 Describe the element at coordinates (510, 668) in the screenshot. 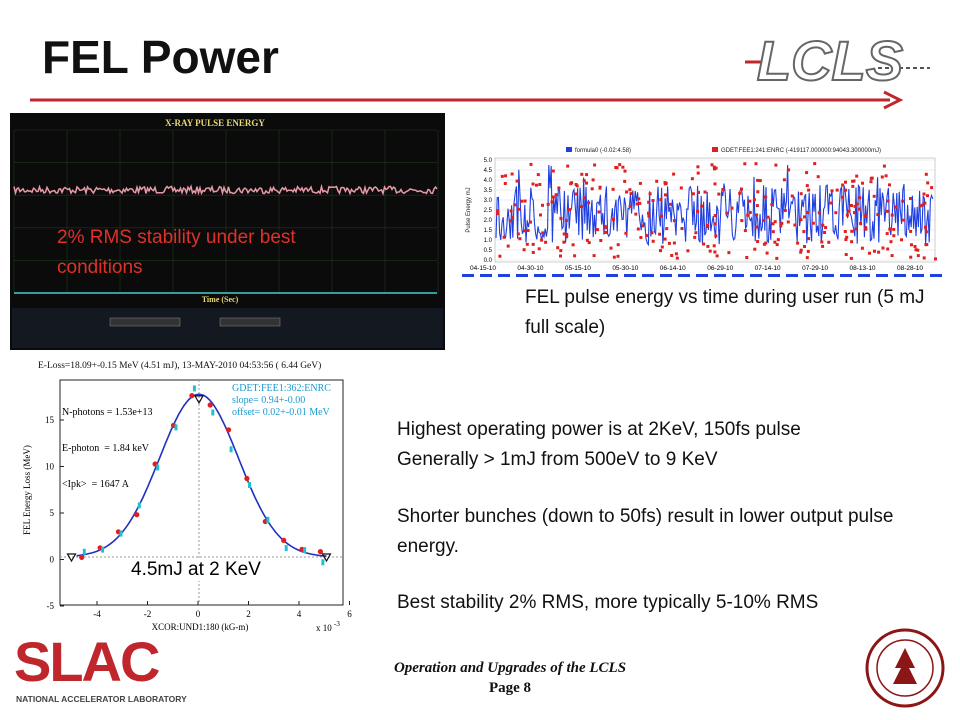

I see `footer-line: Operation and Upgrades of the LCLS` at that location.